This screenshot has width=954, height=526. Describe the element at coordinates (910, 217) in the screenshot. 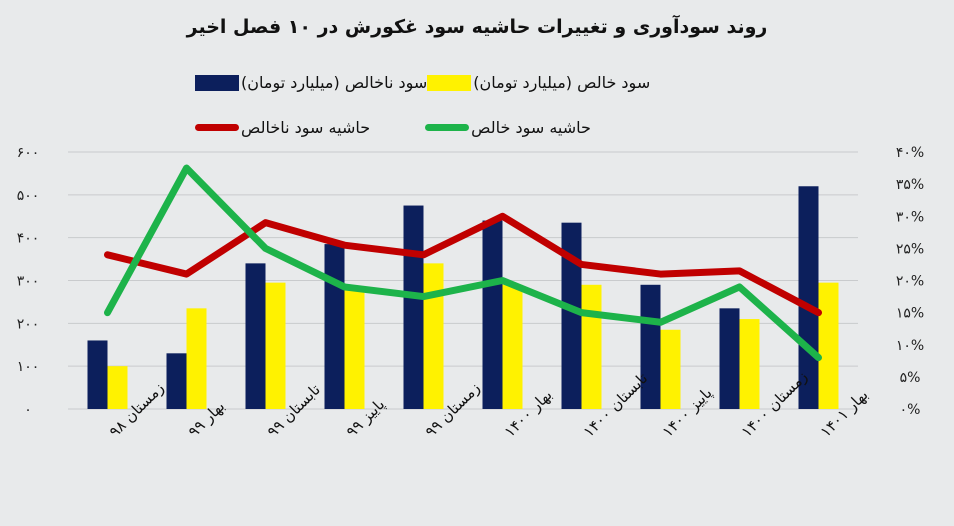

I see `right-axis-tick-label: ۳۰%` at that location.